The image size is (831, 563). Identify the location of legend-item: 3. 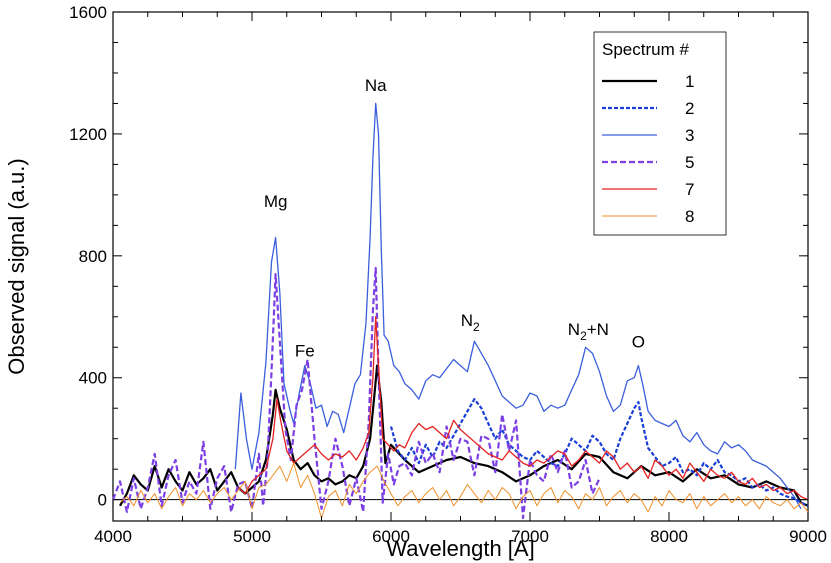
(648, 135).